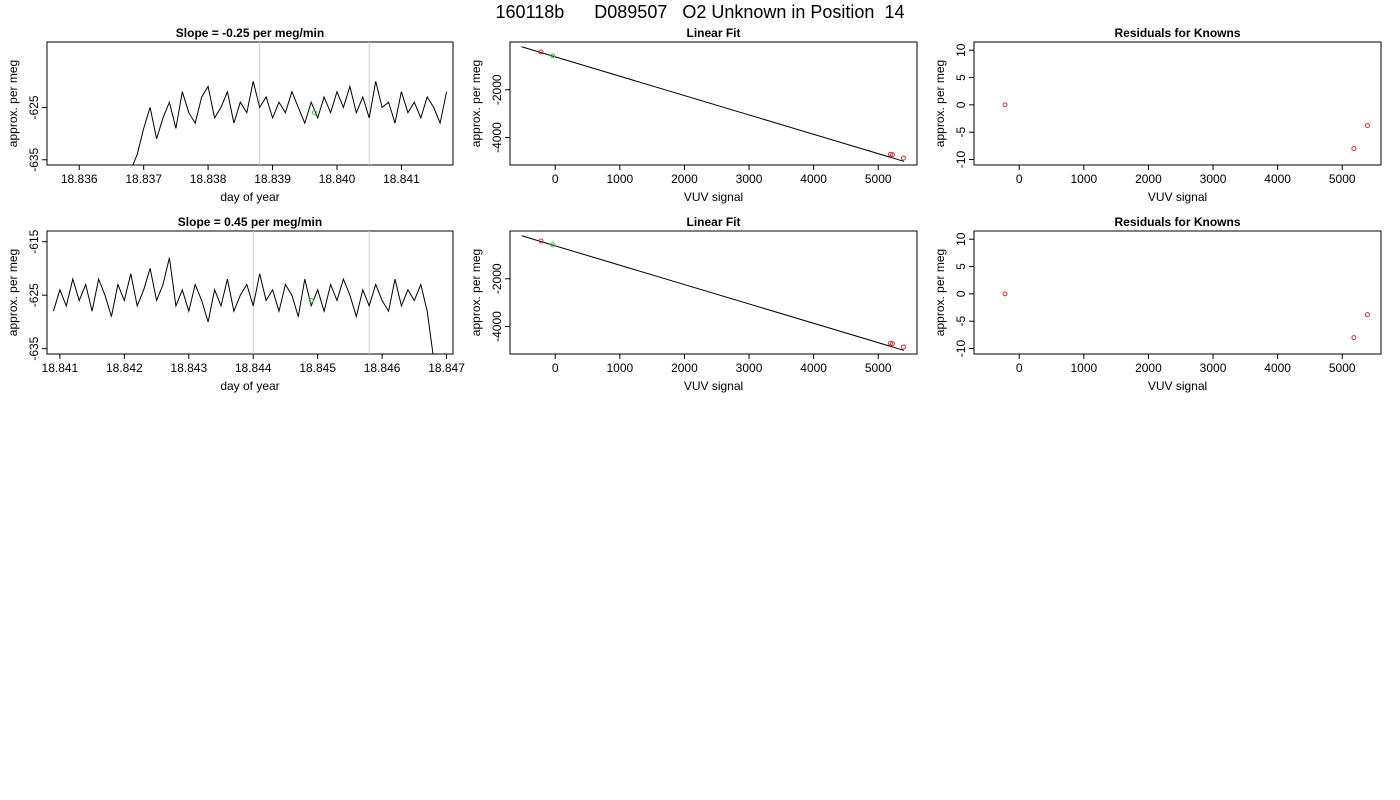 This screenshot has width=1400, height=800. I want to click on series-line, so click(290, 123).